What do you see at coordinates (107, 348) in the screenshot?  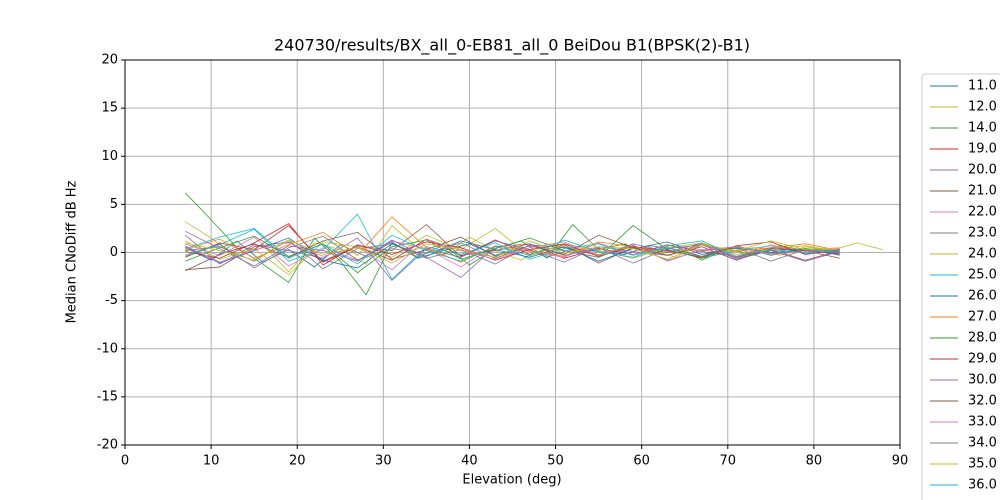 I see `y-tick-label: -10` at bounding box center [107, 348].